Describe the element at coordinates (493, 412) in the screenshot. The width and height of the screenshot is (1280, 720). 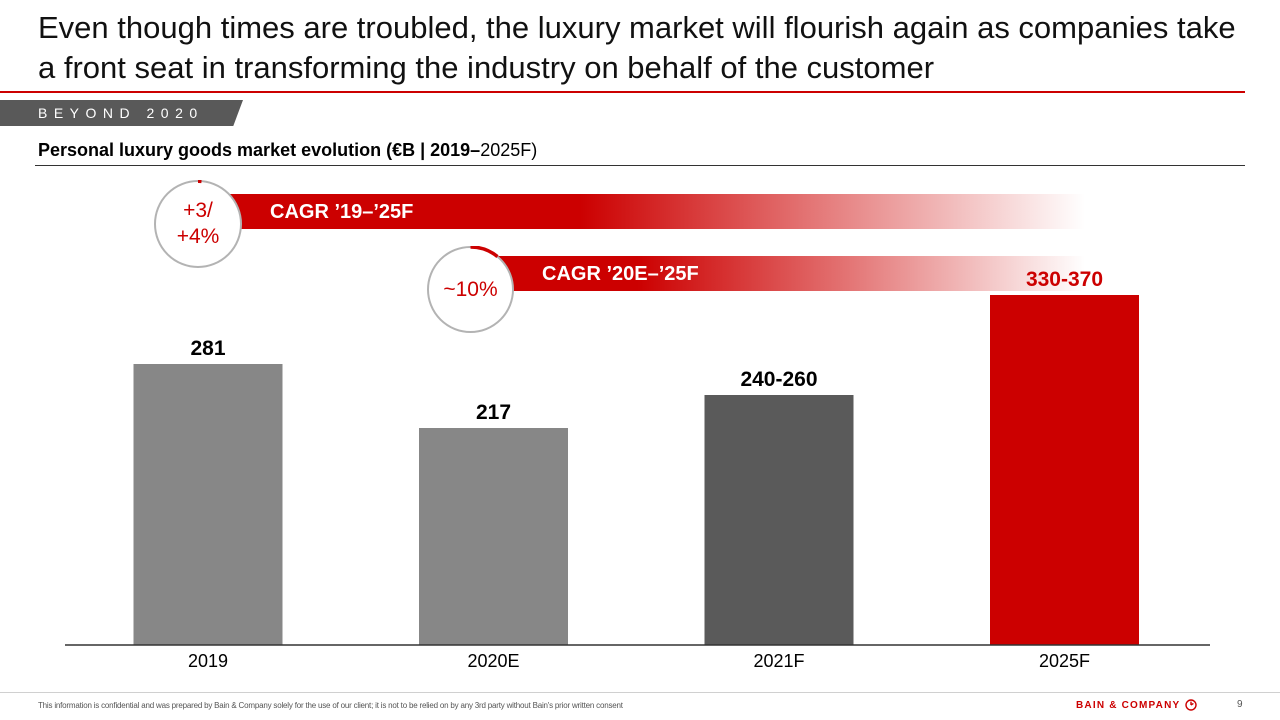
I see `bar-value-label-2020e: 217` at that location.